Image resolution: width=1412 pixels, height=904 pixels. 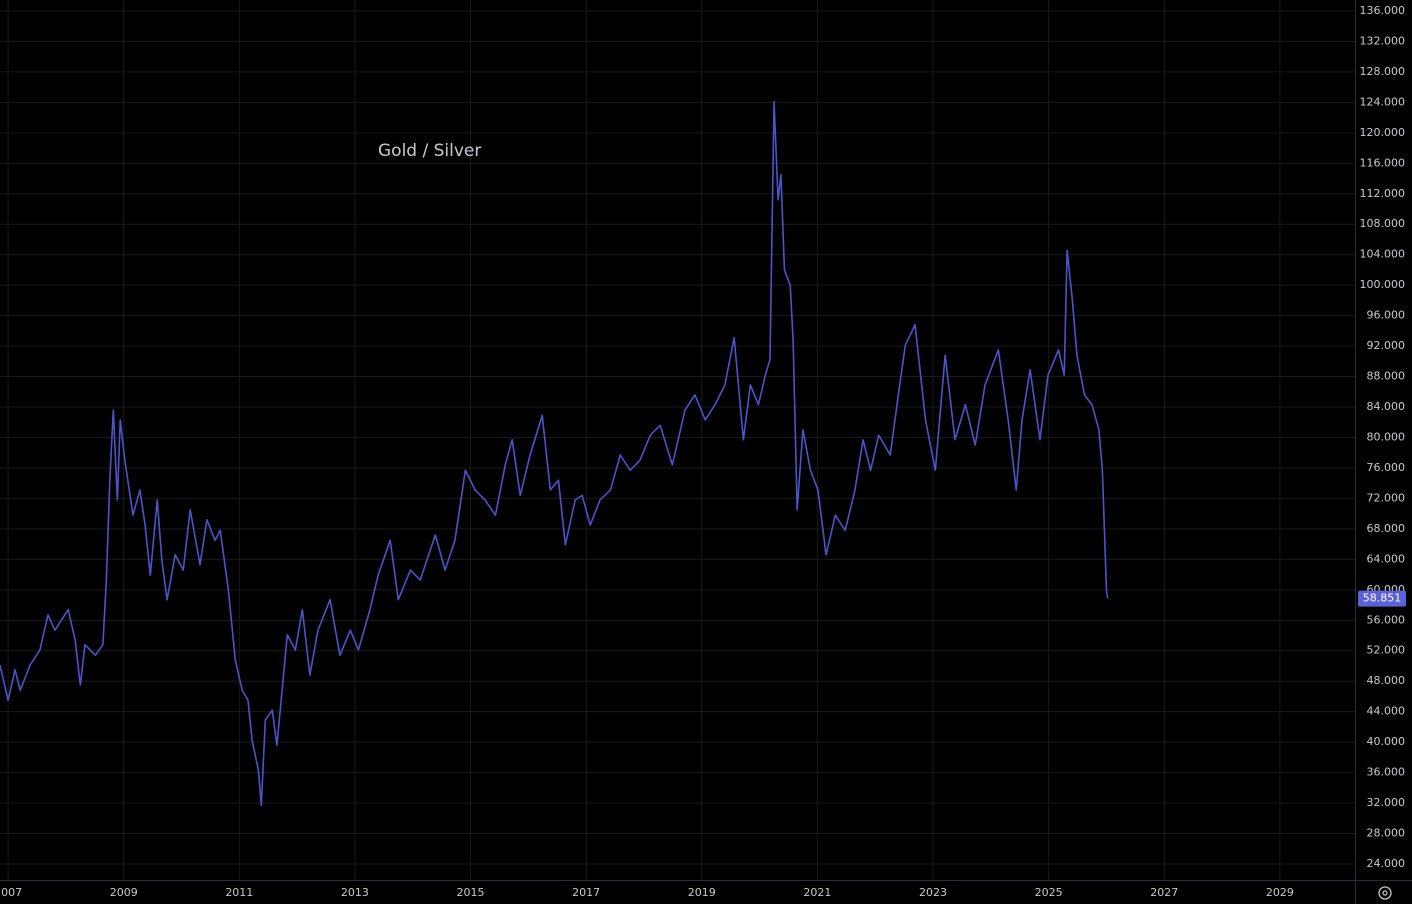 I want to click on y-tick-label: 124.000, so click(x=1383, y=101).